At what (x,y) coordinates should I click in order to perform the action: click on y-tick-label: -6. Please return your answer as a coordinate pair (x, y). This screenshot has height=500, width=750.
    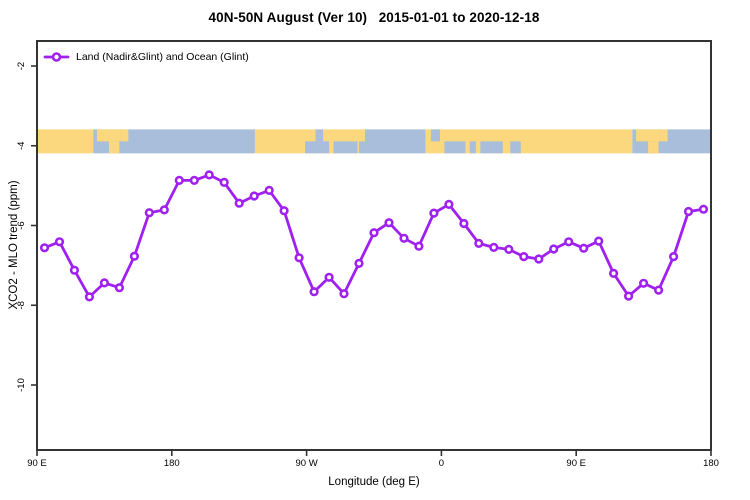
    Looking at the image, I should click on (21, 225).